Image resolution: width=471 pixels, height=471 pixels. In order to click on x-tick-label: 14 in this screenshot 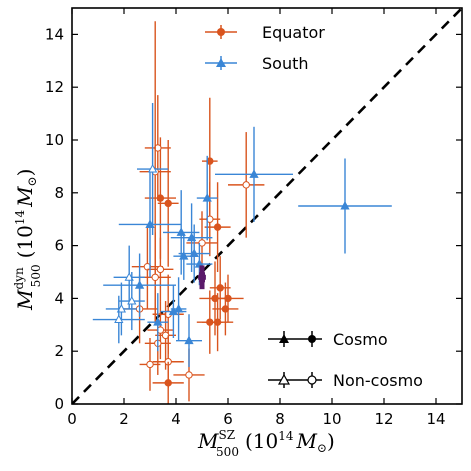, I will do `click(435, 419)`.